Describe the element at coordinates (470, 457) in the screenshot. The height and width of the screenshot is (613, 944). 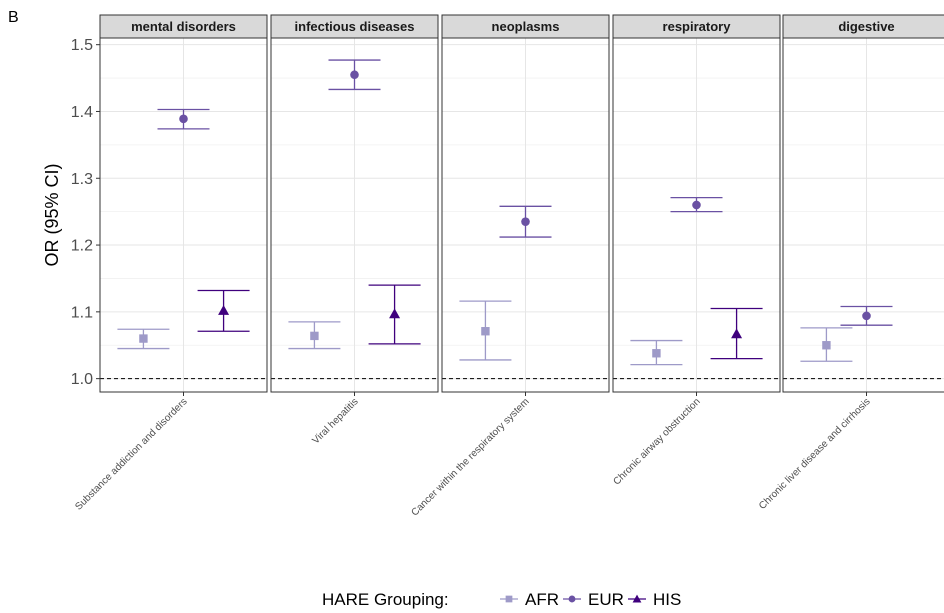
I see `x-category-label: Cancer within the respiratory system` at that location.